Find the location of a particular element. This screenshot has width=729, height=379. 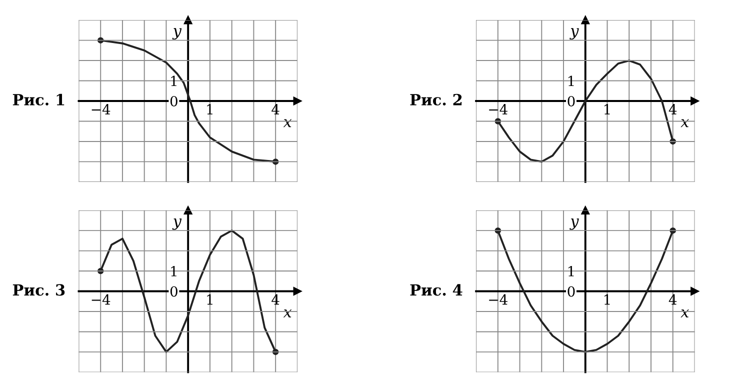

text: Рис. 1 is located at coordinates (38, 100).